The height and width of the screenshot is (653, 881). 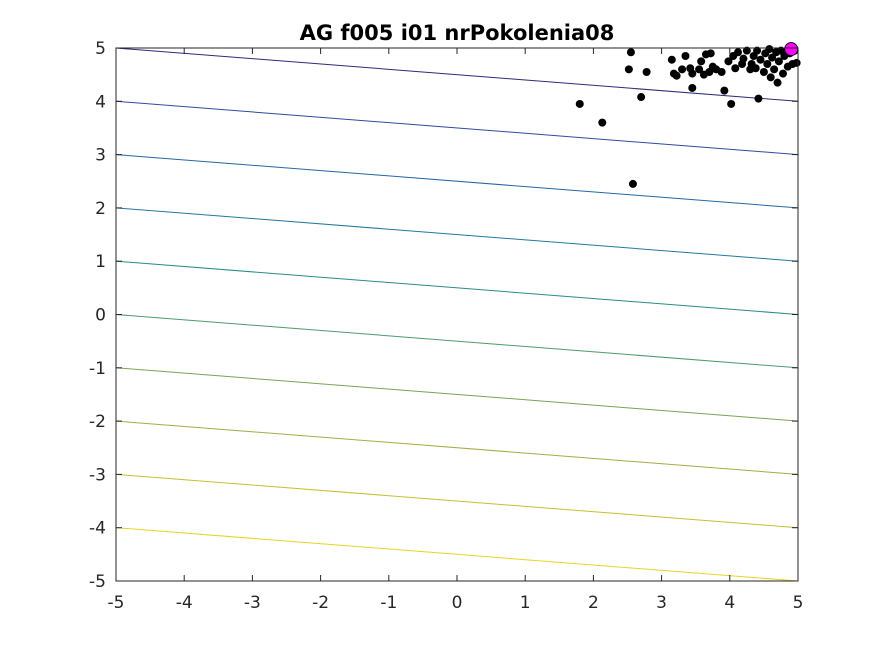 What do you see at coordinates (100, 316) in the screenshot?
I see `y-tick-label: 0` at bounding box center [100, 316].